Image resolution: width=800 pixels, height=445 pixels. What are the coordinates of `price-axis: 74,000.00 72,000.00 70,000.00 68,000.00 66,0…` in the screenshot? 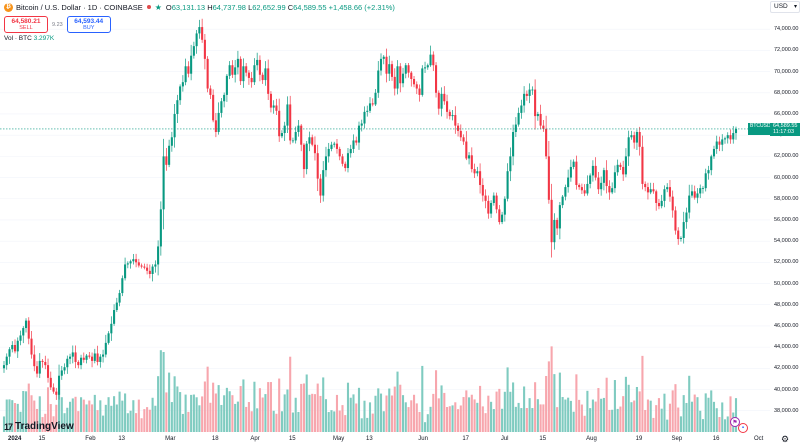 It's located at (785, 222).